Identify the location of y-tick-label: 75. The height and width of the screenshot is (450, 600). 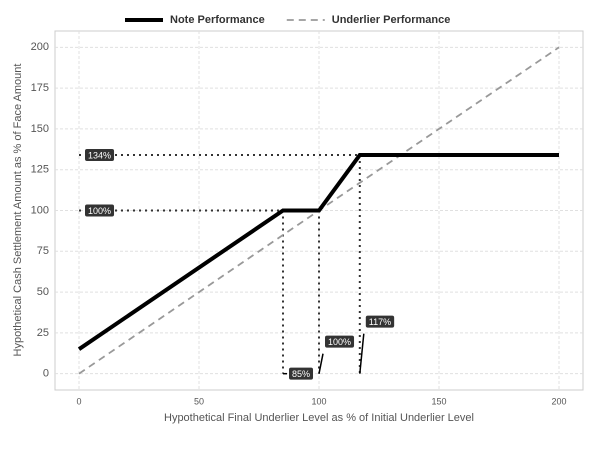
(43, 251).